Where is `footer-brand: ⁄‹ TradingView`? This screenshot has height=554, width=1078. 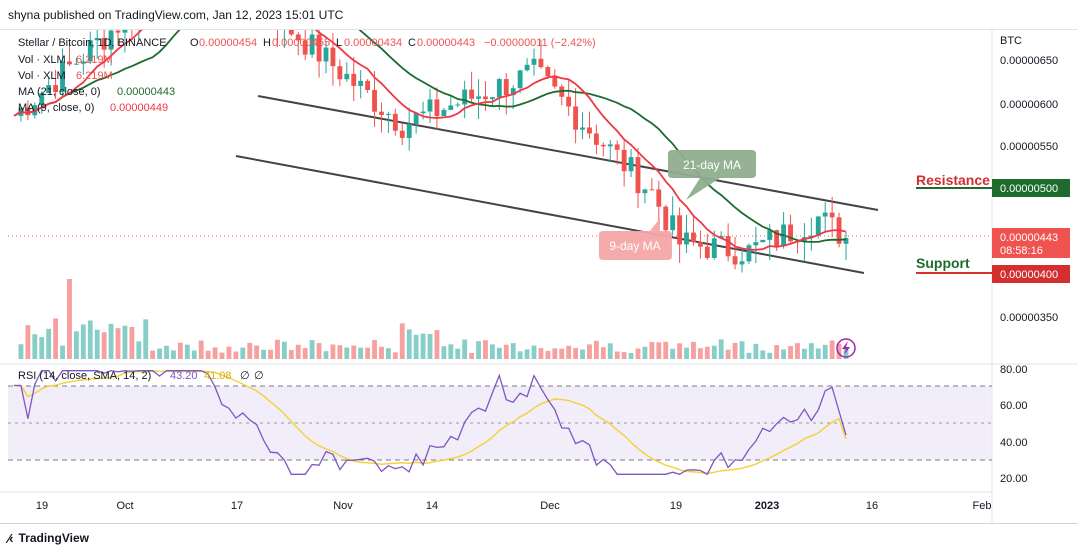 footer-brand: ⁄‹ TradingView is located at coordinates (48, 538).